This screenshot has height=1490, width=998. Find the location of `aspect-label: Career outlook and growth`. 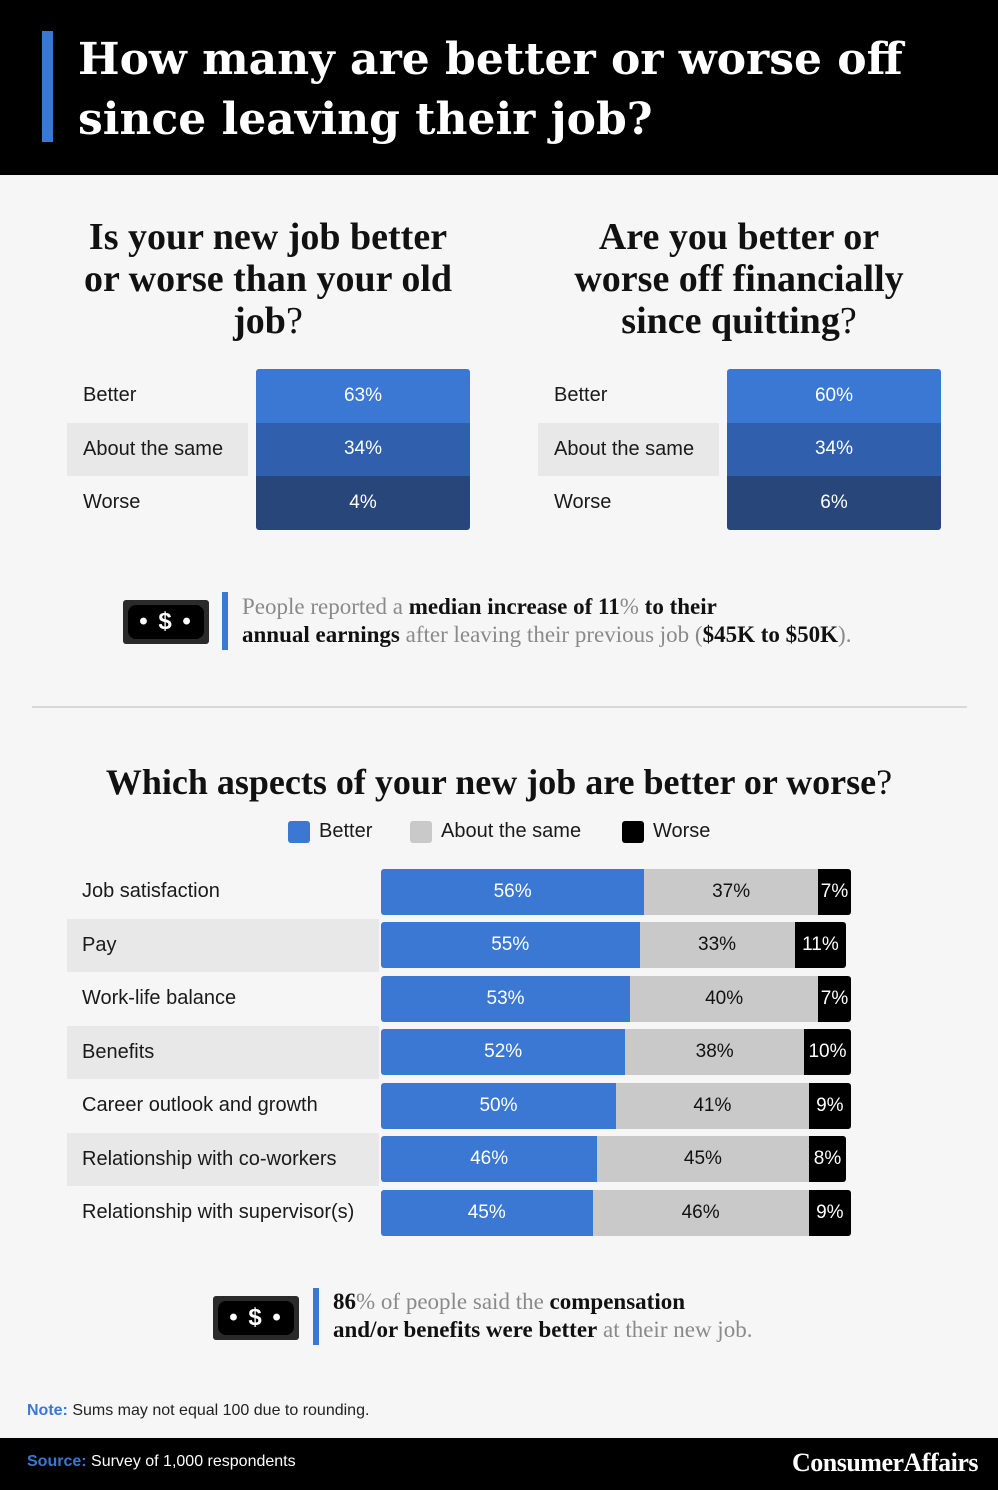

aspect-label: Career outlook and growth is located at coordinates (200, 1105).